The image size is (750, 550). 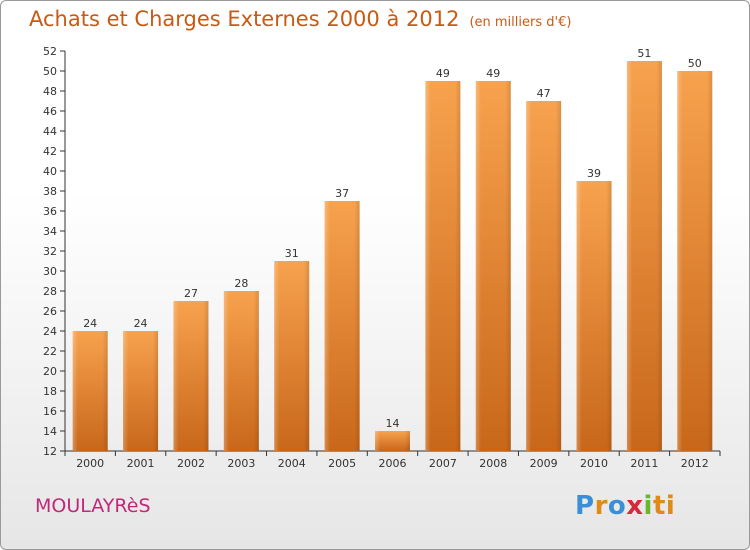 I want to click on y-tick-label: 32, so click(x=50, y=251).